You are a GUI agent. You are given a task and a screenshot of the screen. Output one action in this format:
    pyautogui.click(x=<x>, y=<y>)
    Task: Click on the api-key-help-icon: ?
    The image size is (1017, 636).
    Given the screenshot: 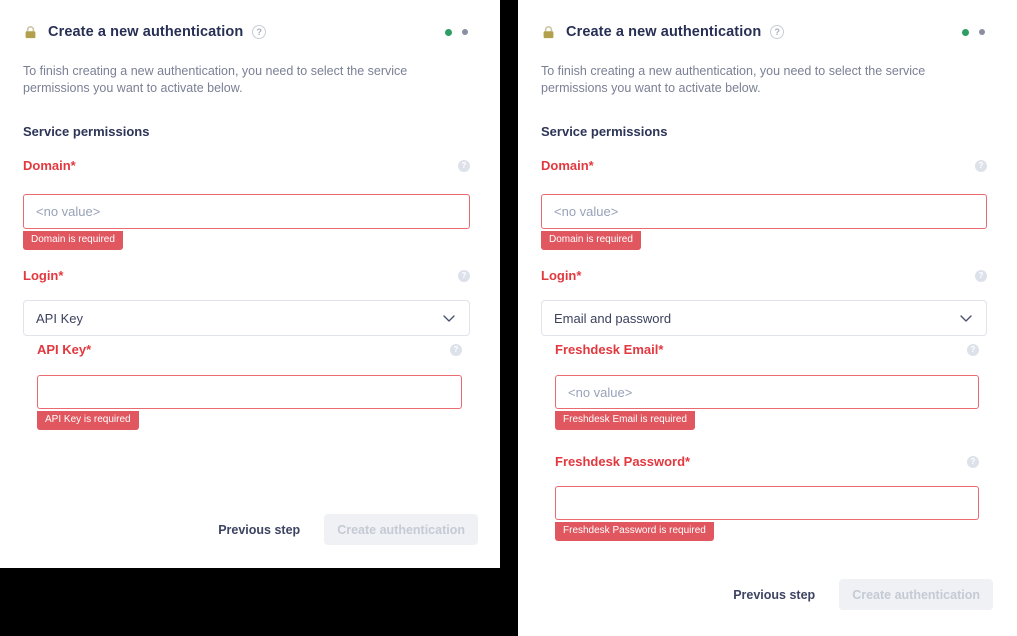 What is the action you would take?
    pyautogui.click(x=456, y=349)
    